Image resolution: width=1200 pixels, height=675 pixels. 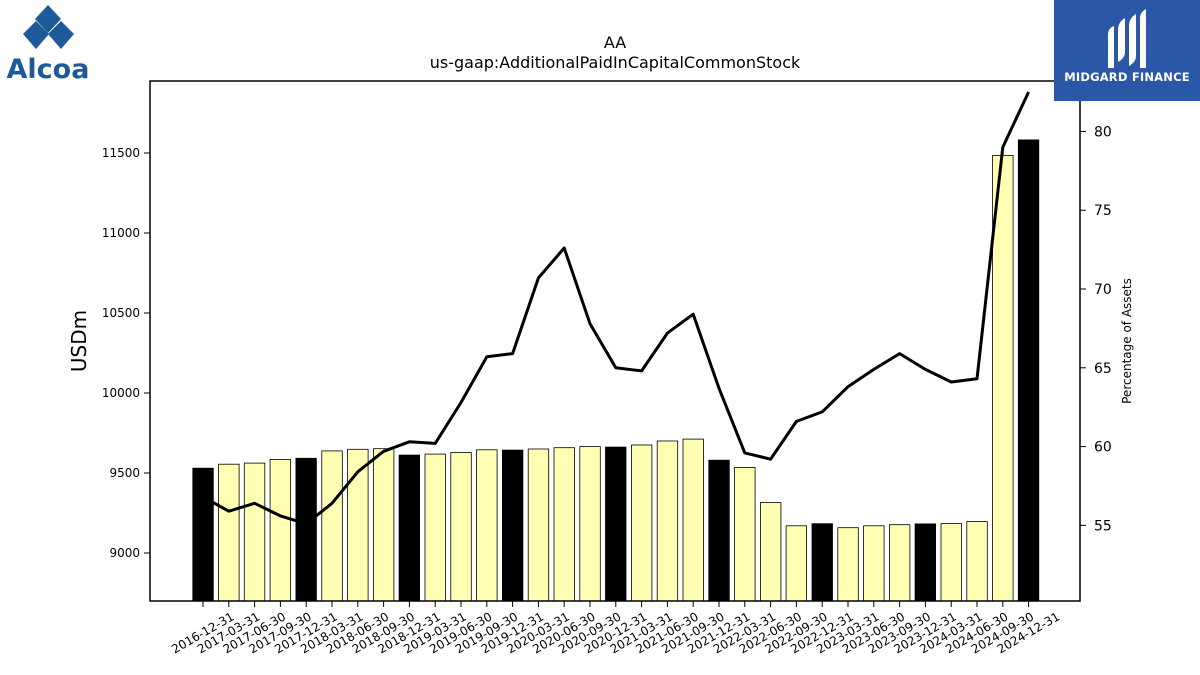 What do you see at coordinates (48, 69) in the screenshot?
I see `alcoa-logo-text: Alcoa` at bounding box center [48, 69].